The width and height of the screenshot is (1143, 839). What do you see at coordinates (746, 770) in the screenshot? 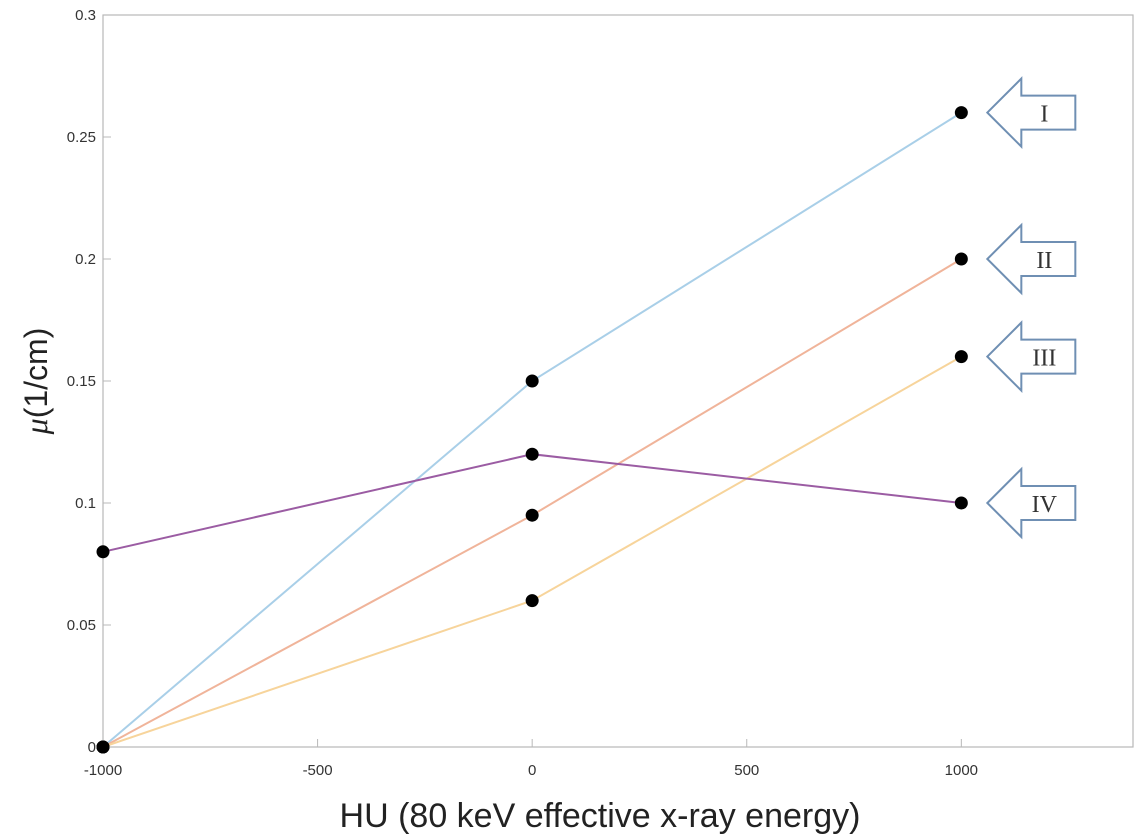
I see `x-tick-label: 500` at bounding box center [746, 770].